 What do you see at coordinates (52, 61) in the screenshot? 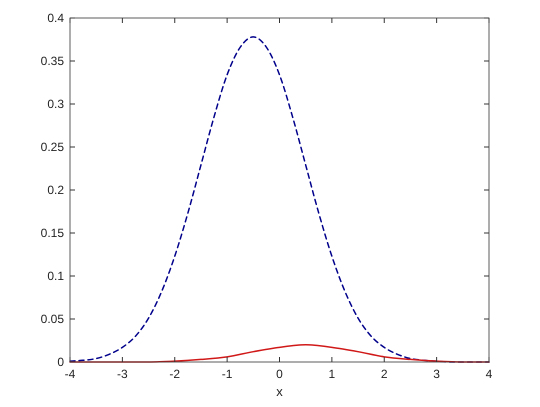
I see `y-tick-label: 0.35` at bounding box center [52, 61].